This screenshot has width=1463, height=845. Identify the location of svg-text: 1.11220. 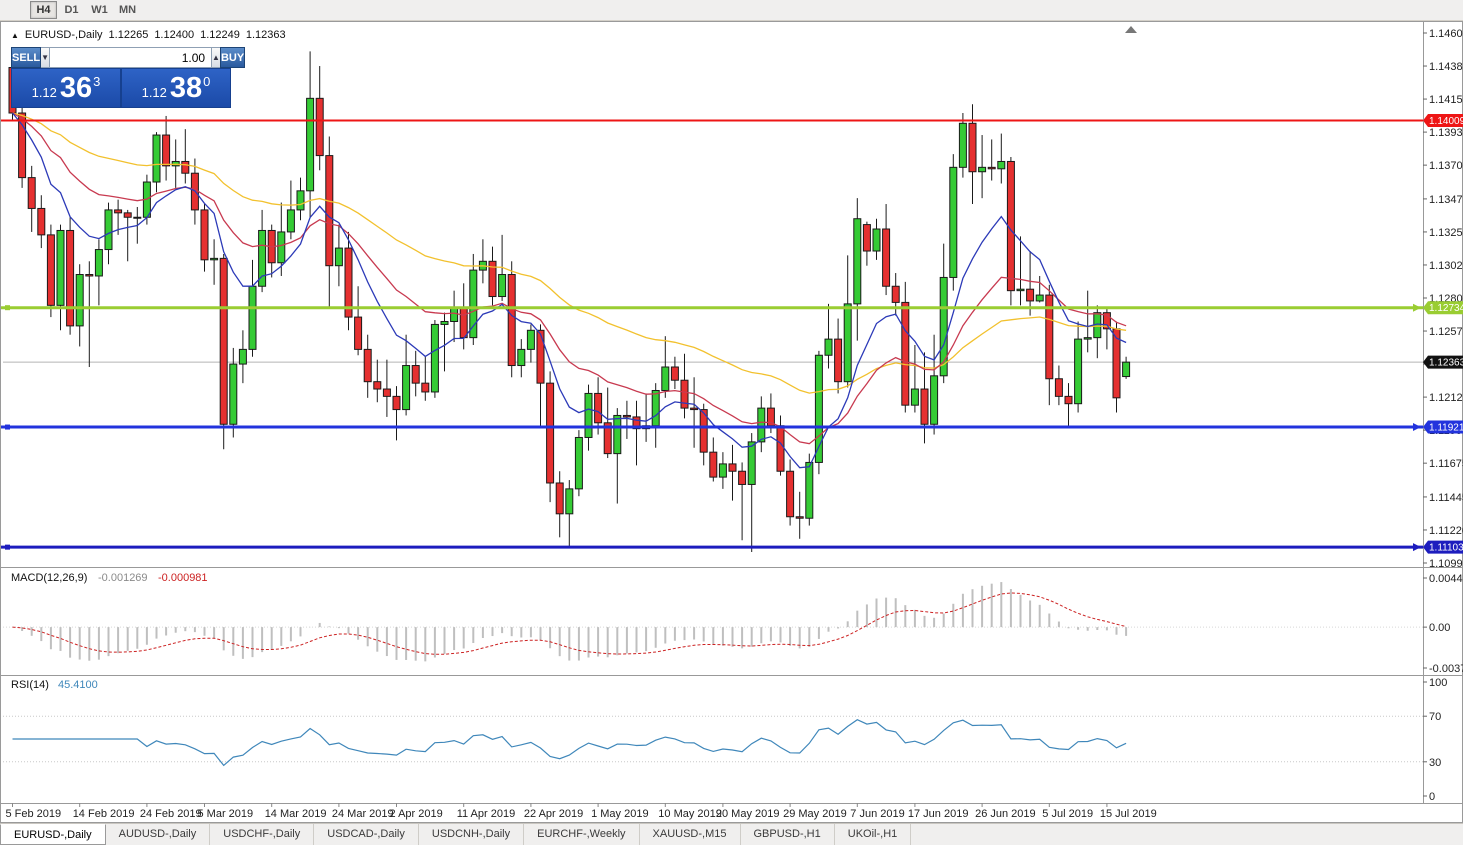
(1446, 531).